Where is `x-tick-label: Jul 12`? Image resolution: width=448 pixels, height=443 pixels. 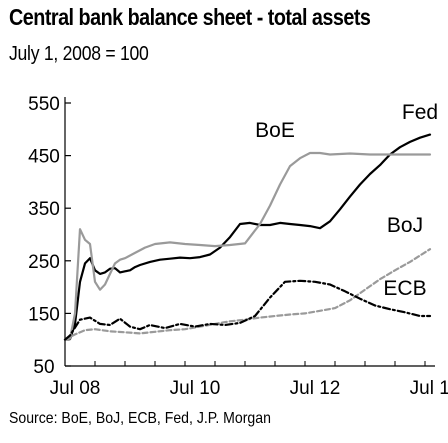 x-tick-label: Jul 12 is located at coordinates (315, 388).